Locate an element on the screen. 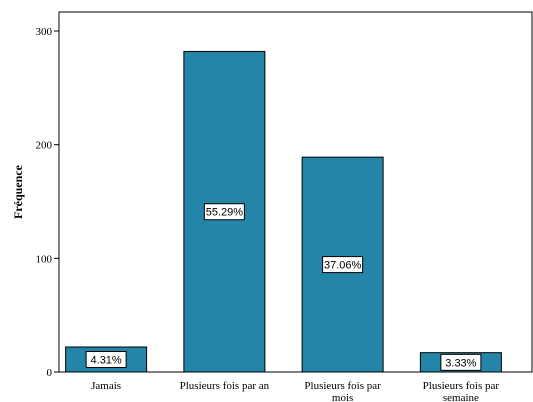 The width and height of the screenshot is (533, 402). data-label: 37.06% is located at coordinates (343, 266).